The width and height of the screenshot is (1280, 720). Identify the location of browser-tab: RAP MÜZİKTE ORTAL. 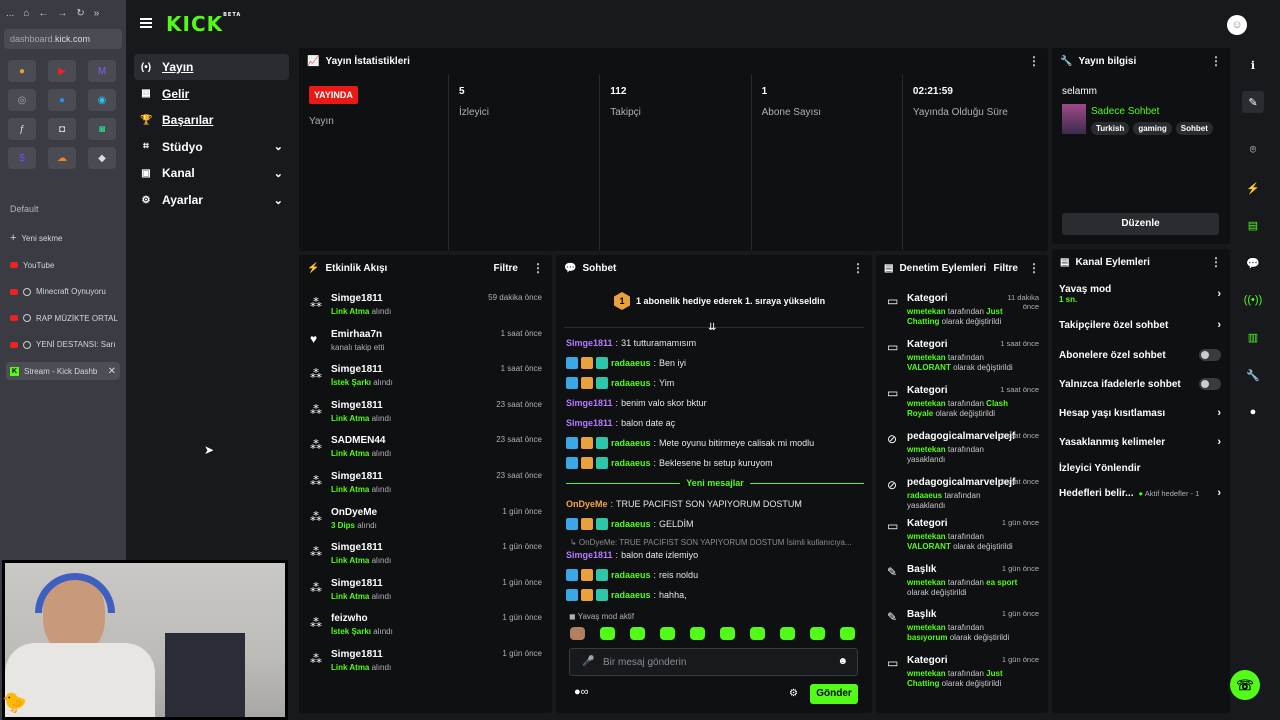
(63, 318).